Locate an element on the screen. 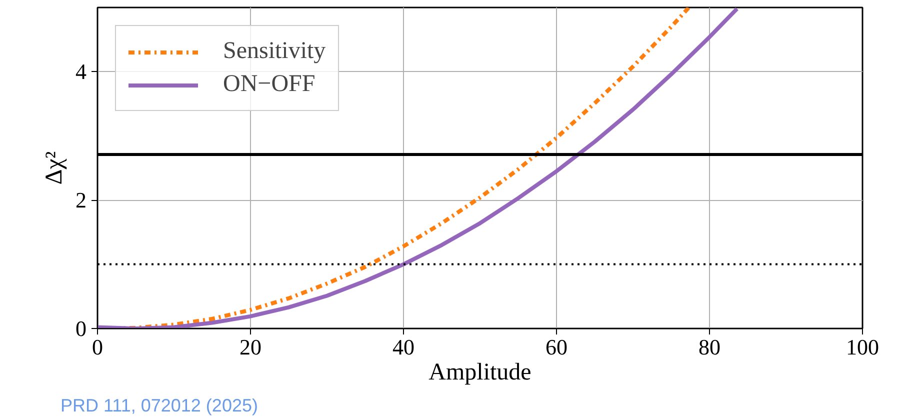 Image resolution: width=915 pixels, height=420 pixels. x-tick-label: 40 is located at coordinates (403, 347).